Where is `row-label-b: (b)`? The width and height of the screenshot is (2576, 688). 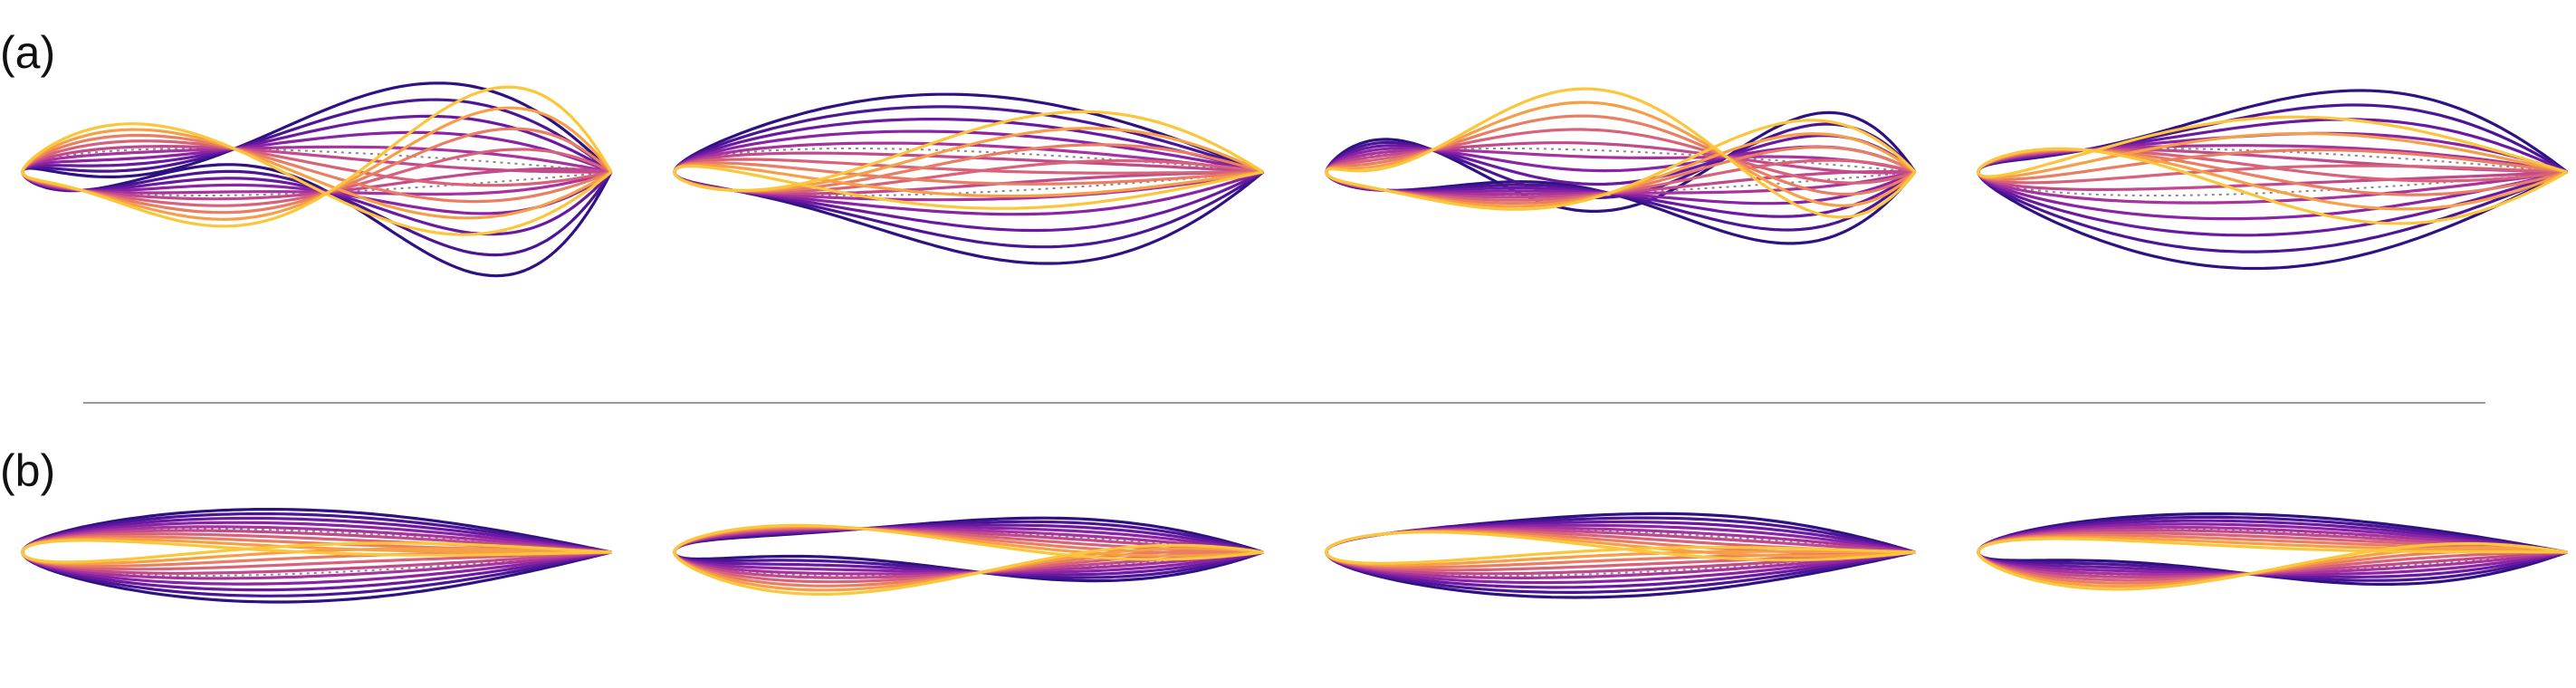 row-label-b: (b) is located at coordinates (27, 470).